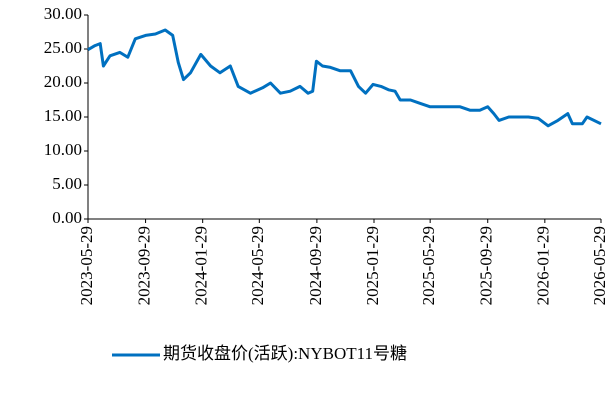 The width and height of the screenshot is (611, 401). Describe the element at coordinates (201, 265) in the screenshot. I see `x-tick-label: 2024-01-29` at that location.